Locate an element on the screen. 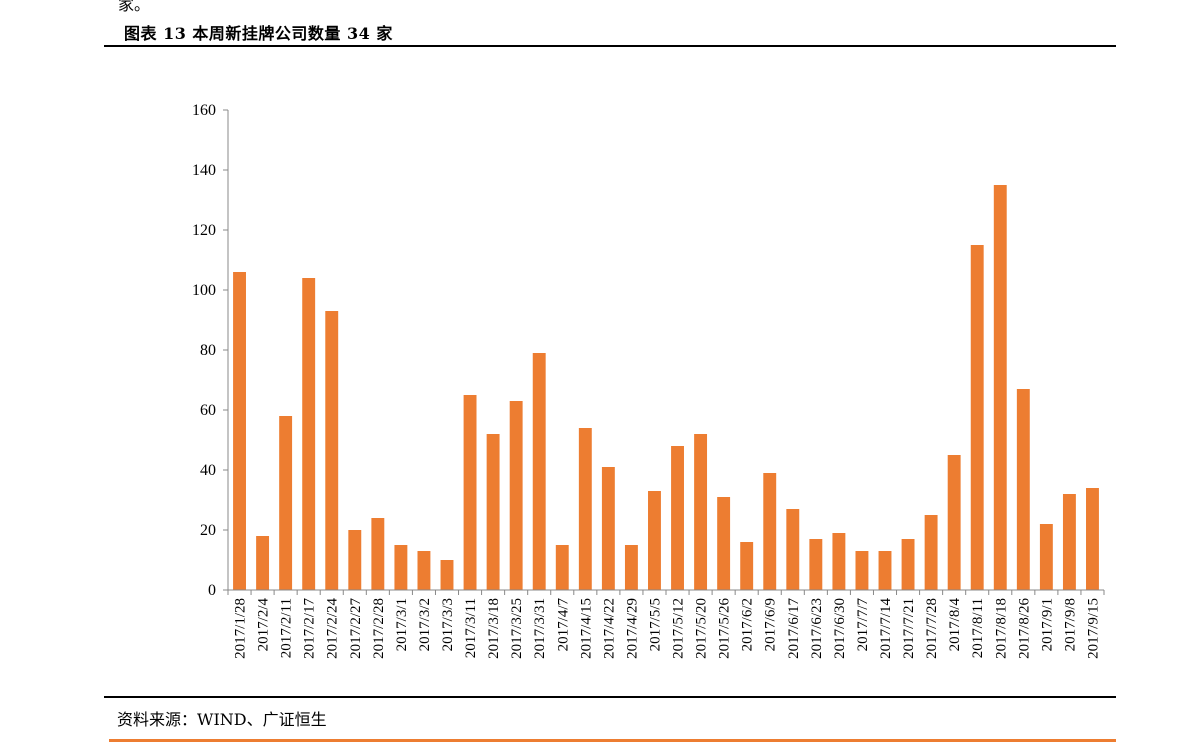 This screenshot has width=1191, height=746. y-tick-label: 20 is located at coordinates (208, 530).